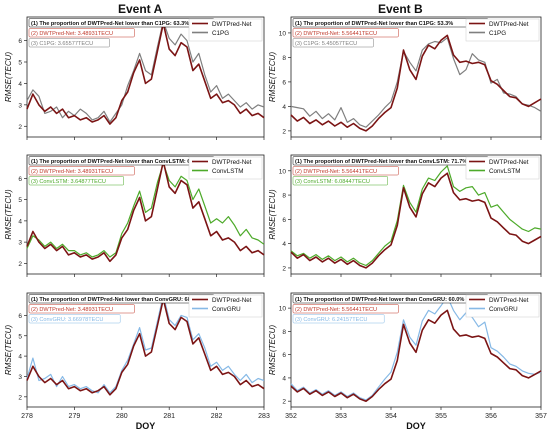 The image size is (550, 430). I want to click on event-b-header: Event B, so click(400, 9).